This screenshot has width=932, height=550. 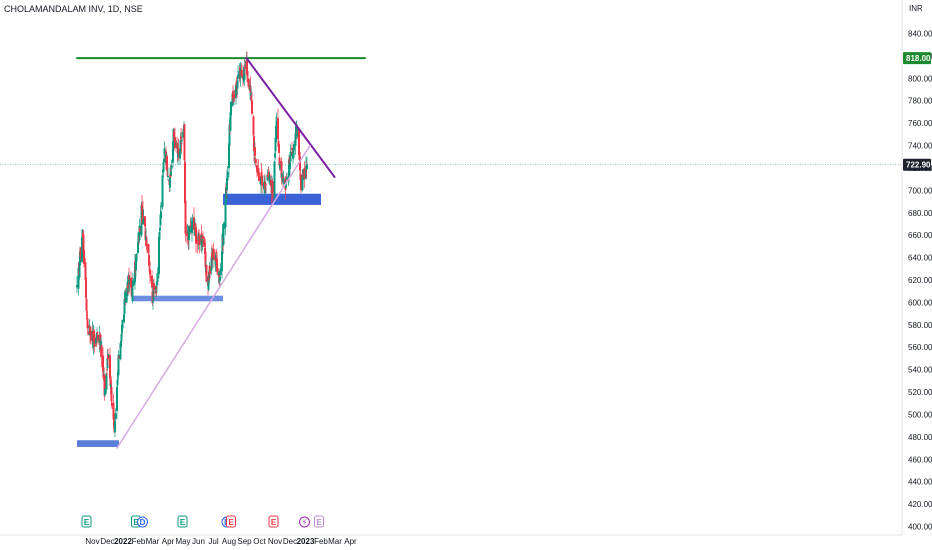 I want to click on x-tick-label: Feb, so click(x=321, y=541).